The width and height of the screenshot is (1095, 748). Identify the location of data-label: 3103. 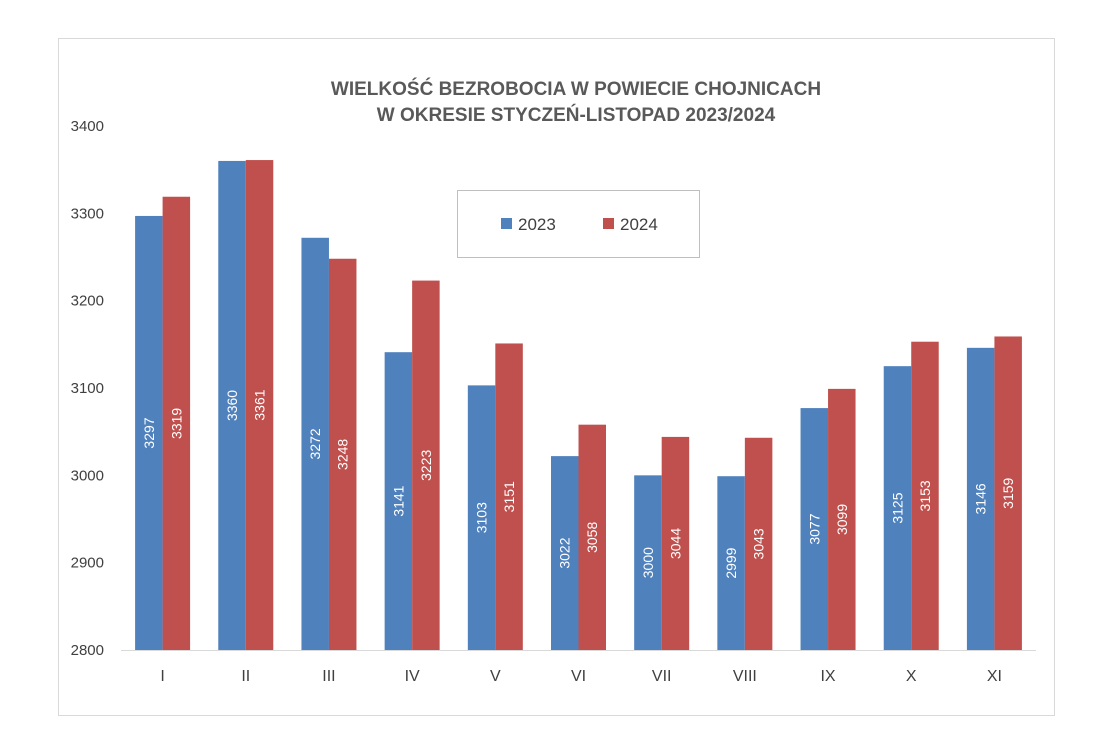
(482, 517).